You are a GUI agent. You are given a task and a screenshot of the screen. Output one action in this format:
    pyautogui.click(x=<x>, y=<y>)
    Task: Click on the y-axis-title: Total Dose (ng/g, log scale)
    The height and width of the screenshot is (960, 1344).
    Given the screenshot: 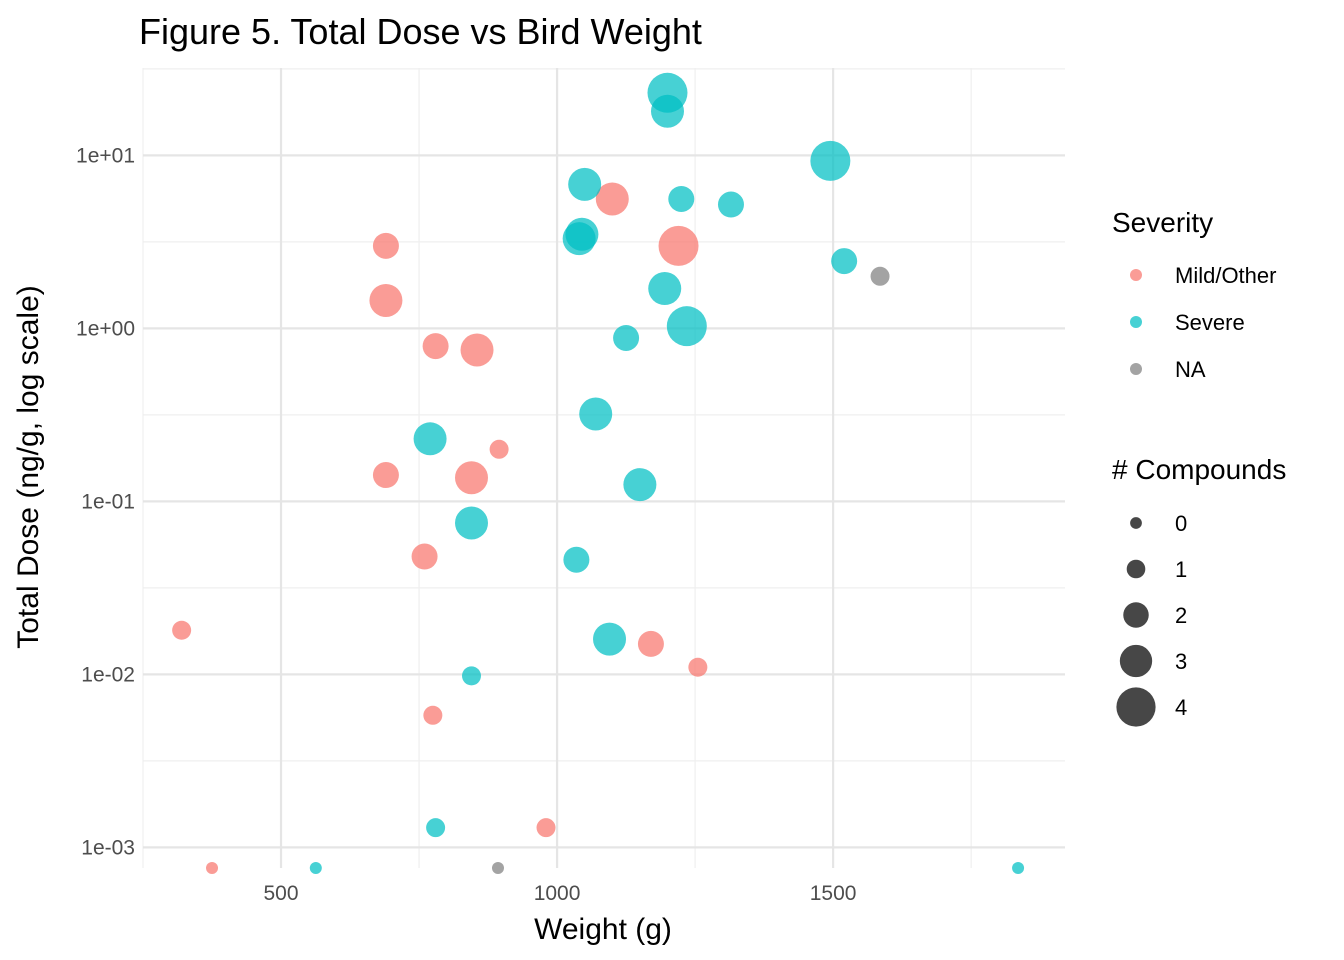 What is the action you would take?
    pyautogui.click(x=28, y=467)
    